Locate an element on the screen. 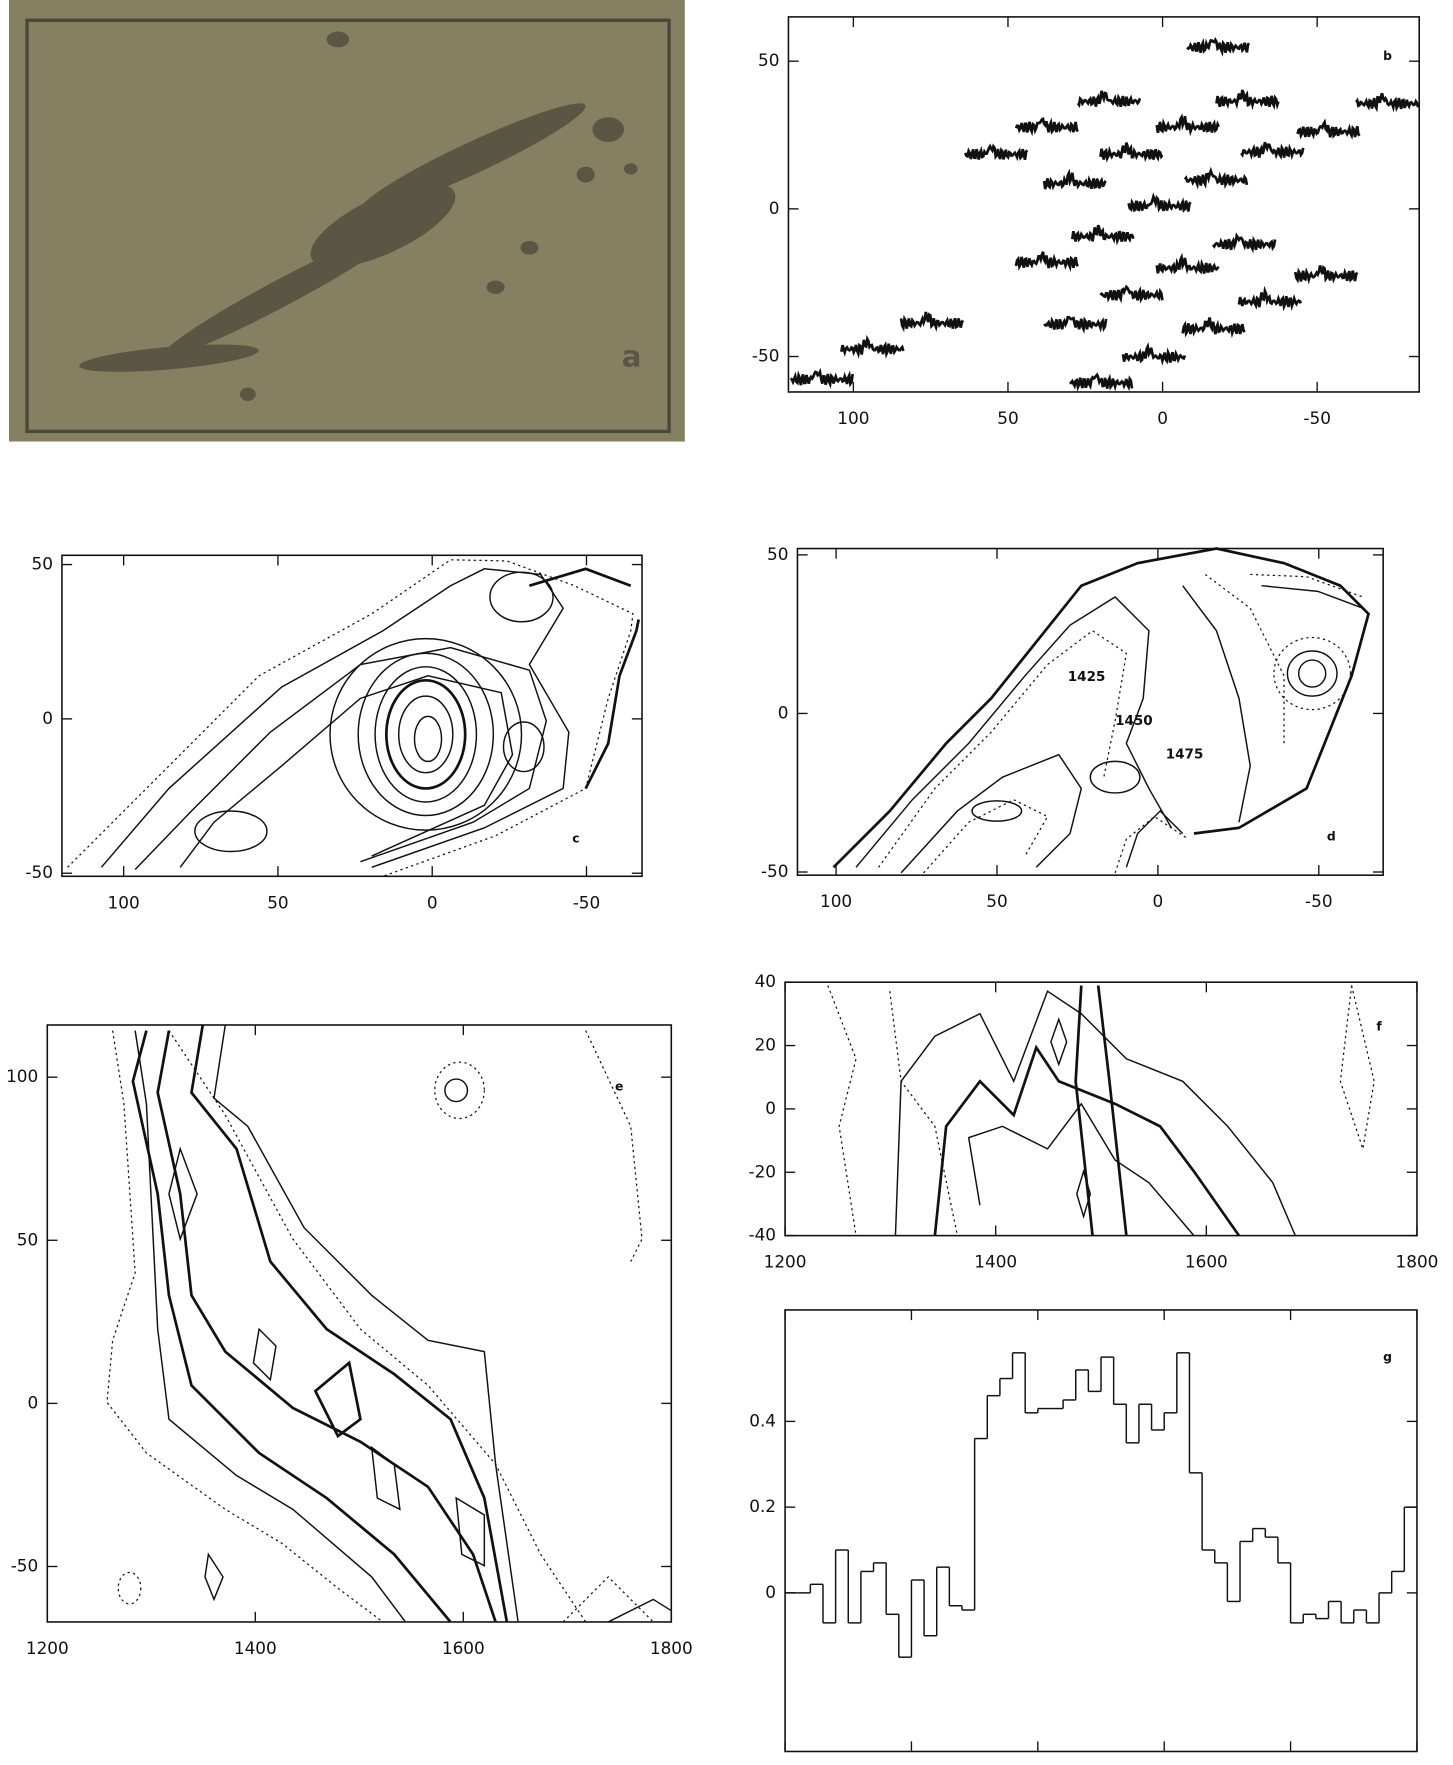 This screenshot has width=1453, height=1765. y-tick-label: -20 is located at coordinates (762, 1171).